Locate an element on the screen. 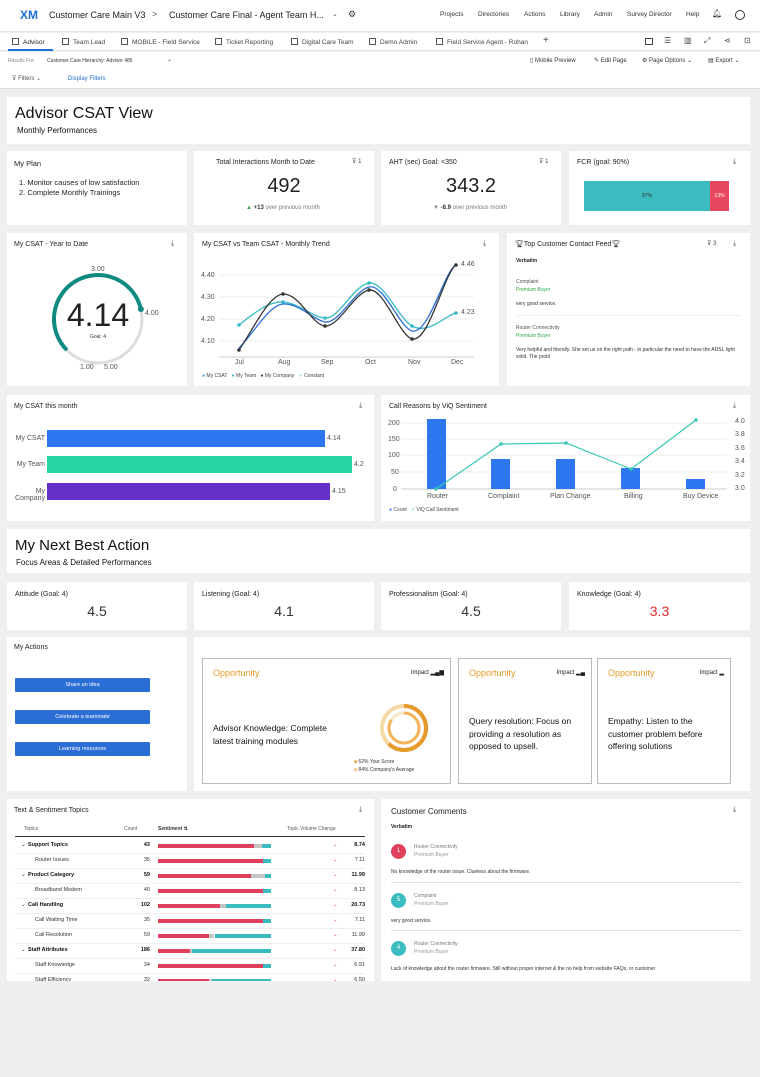 This screenshot has width=760, height=1077. tab-advisor: Advisor is located at coordinates (28, 42).